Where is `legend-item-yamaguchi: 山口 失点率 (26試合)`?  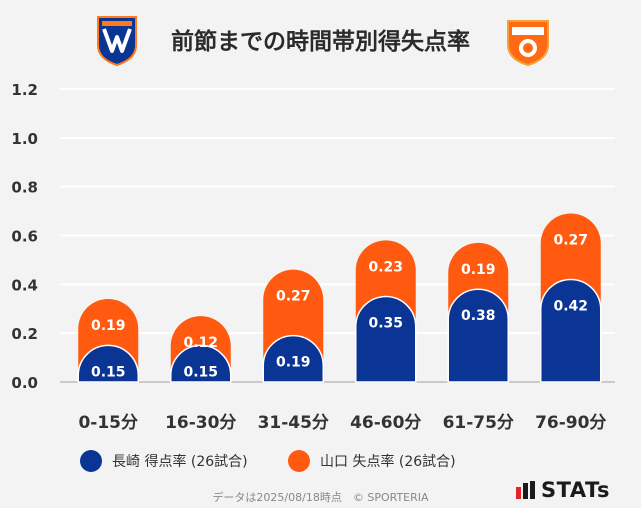 legend-item-yamaguchi: 山口 失点率 (26試合) is located at coordinates (372, 461).